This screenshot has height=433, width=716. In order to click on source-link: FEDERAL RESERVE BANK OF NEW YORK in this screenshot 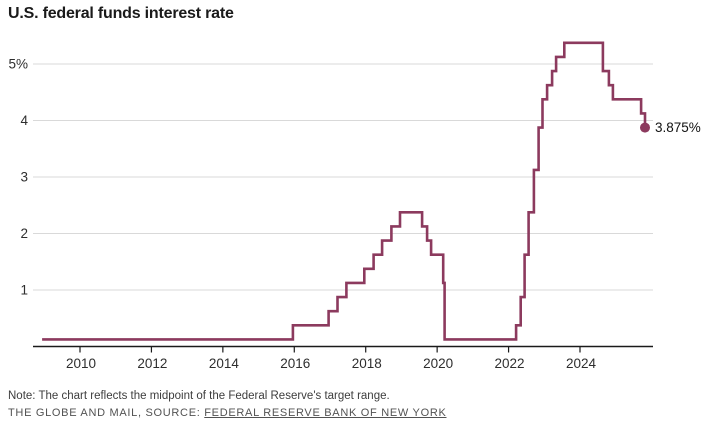, I will do `click(325, 413)`.